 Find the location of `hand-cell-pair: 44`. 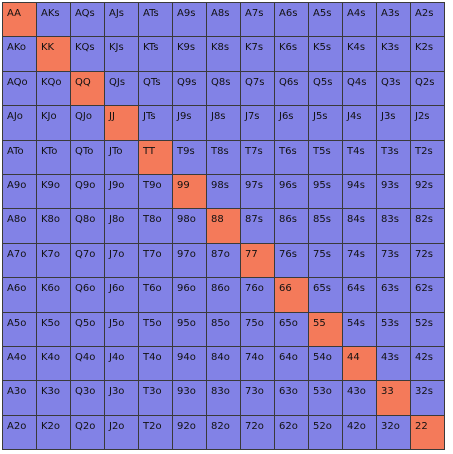

hand-cell-pair: 44 is located at coordinates (360, 364).